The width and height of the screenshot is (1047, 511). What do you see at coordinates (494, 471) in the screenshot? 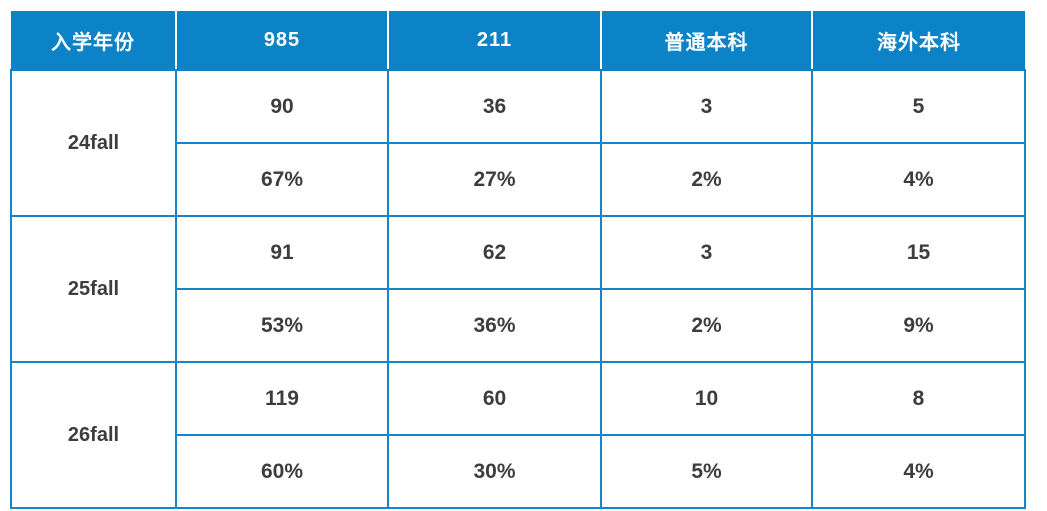
I see `cell-26fall-211-percent: 30%` at bounding box center [494, 471].